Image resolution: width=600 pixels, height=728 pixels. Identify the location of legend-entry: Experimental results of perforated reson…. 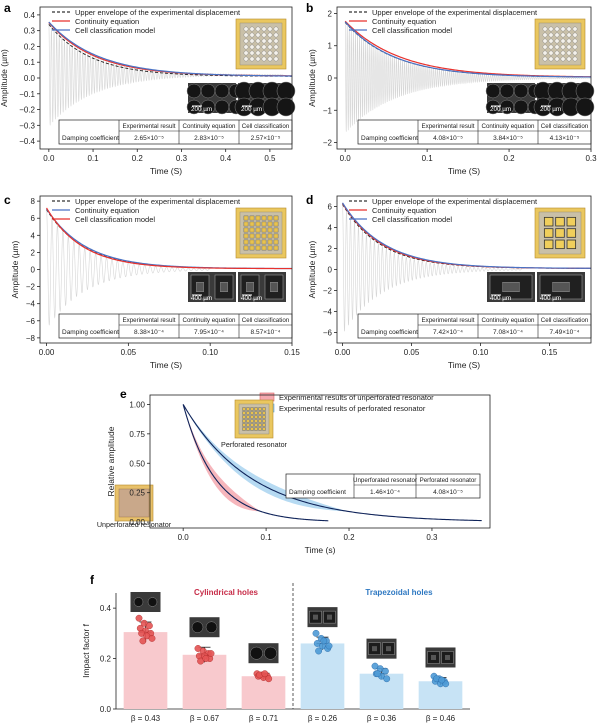
(352, 408).